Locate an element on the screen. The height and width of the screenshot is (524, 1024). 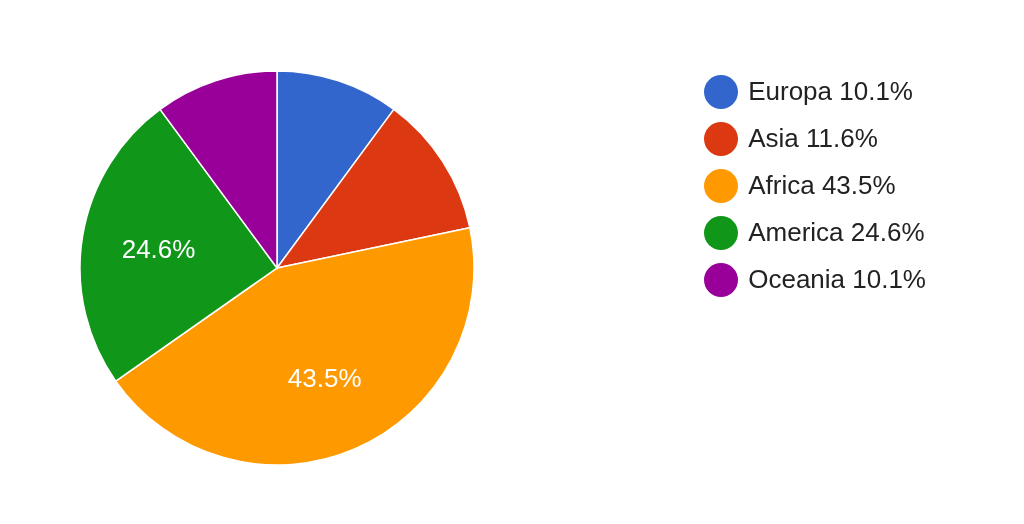
legend-label: Africa 43.5% is located at coordinates (822, 185).